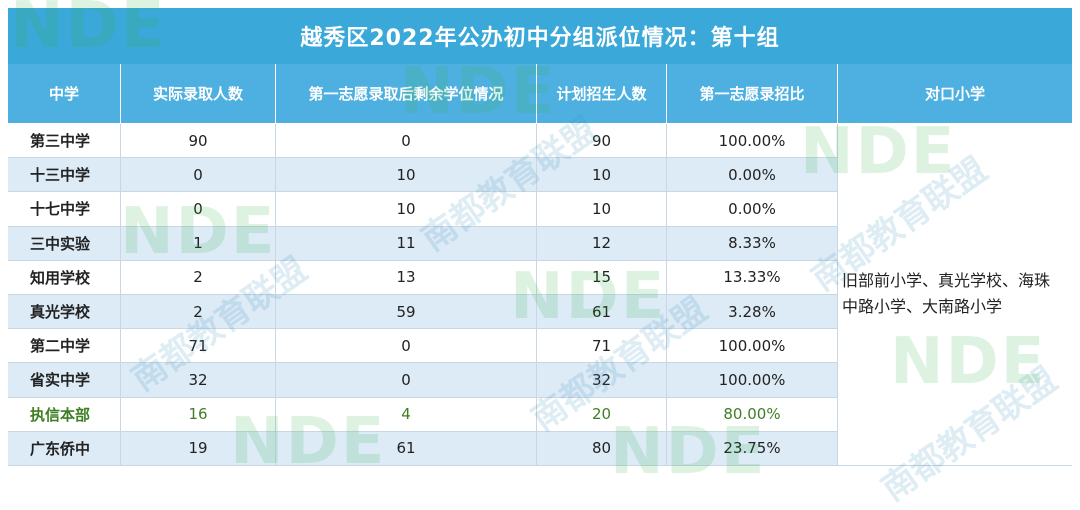 The height and width of the screenshot is (510, 1080). What do you see at coordinates (64, 277) in the screenshot?
I see `row-school: 知用学校` at bounding box center [64, 277].